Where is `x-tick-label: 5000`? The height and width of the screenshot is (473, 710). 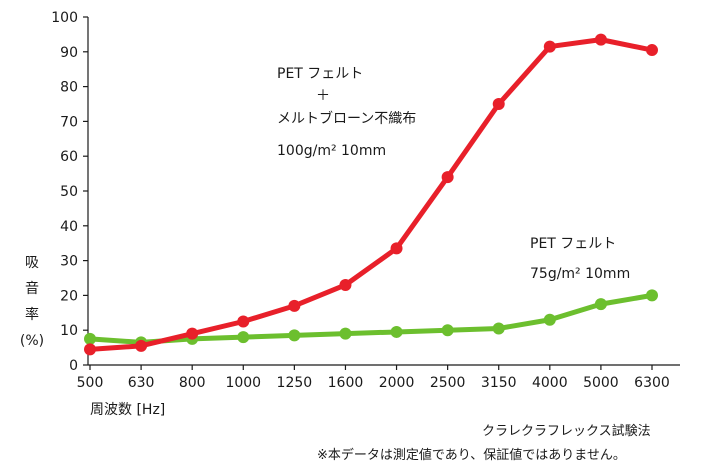 x-tick-label: 5000 is located at coordinates (601, 383).